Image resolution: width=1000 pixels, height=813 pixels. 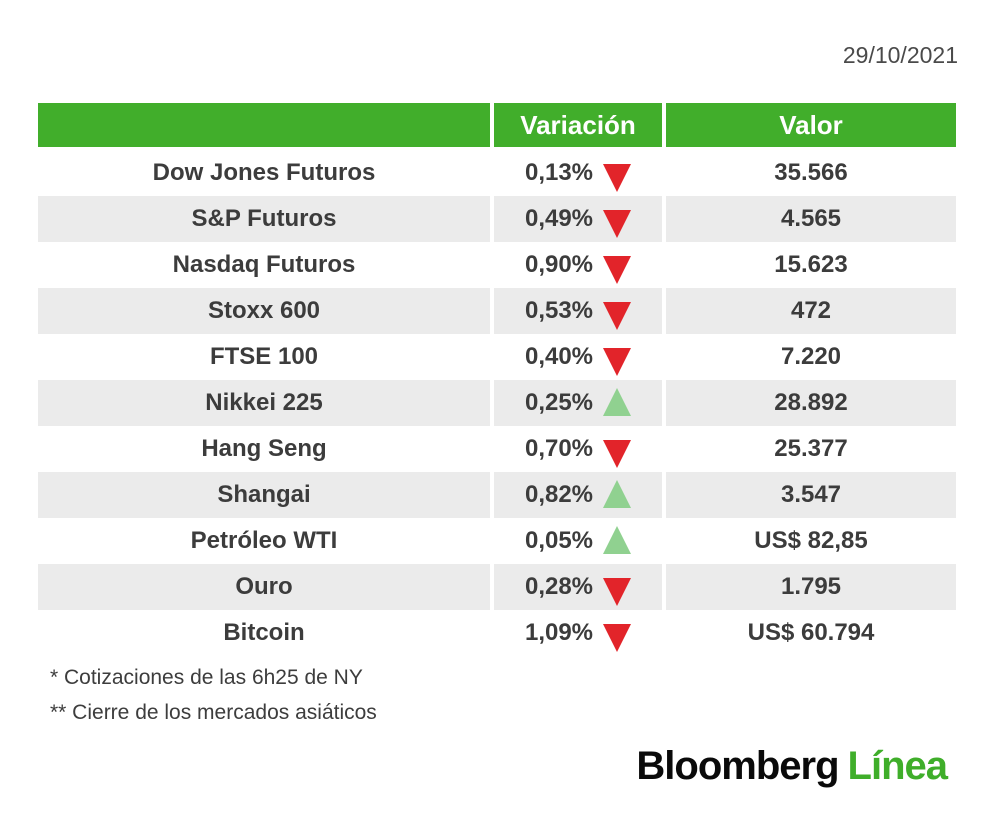 What do you see at coordinates (811, 219) in the screenshot?
I see `value-cell: 4.565` at bounding box center [811, 219].